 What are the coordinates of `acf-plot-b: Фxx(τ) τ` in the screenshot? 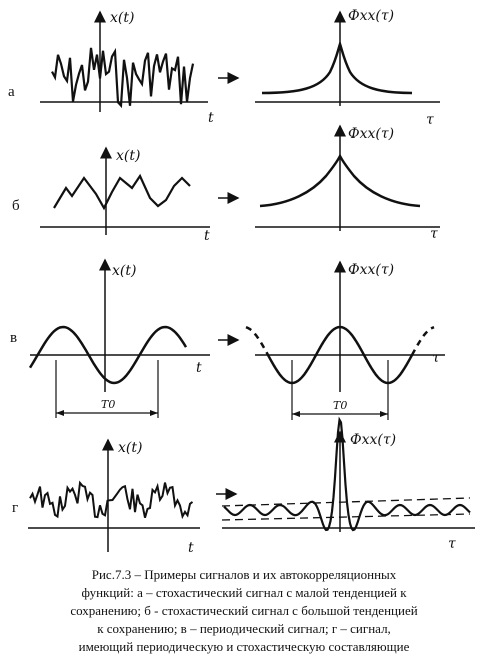 It's located at (347, 183).